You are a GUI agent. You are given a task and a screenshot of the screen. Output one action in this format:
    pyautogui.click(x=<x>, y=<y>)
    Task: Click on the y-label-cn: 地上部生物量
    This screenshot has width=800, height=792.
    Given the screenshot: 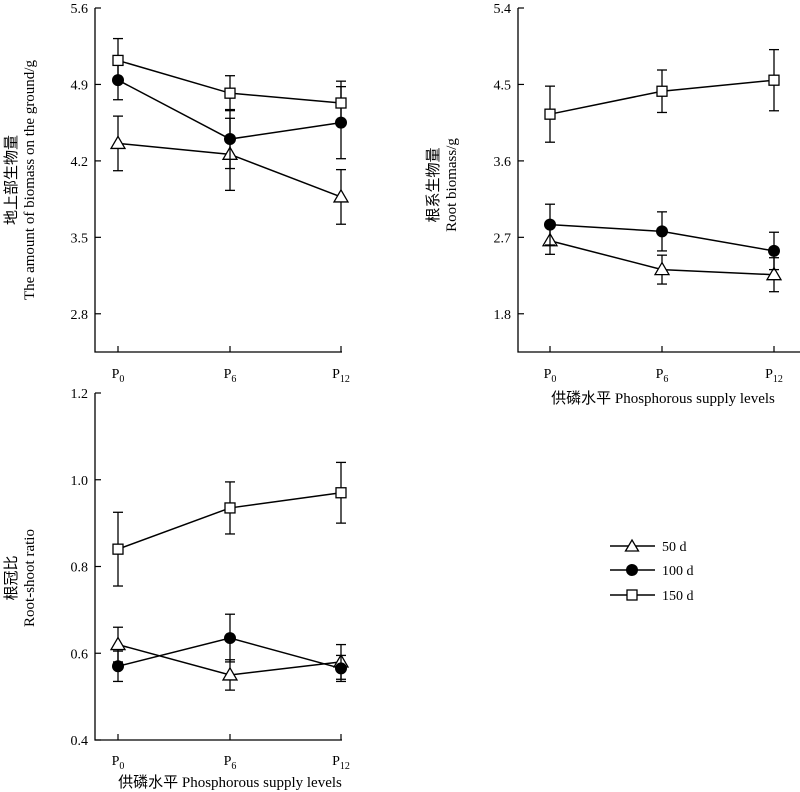 What is the action you would take?
    pyautogui.click(x=11, y=180)
    